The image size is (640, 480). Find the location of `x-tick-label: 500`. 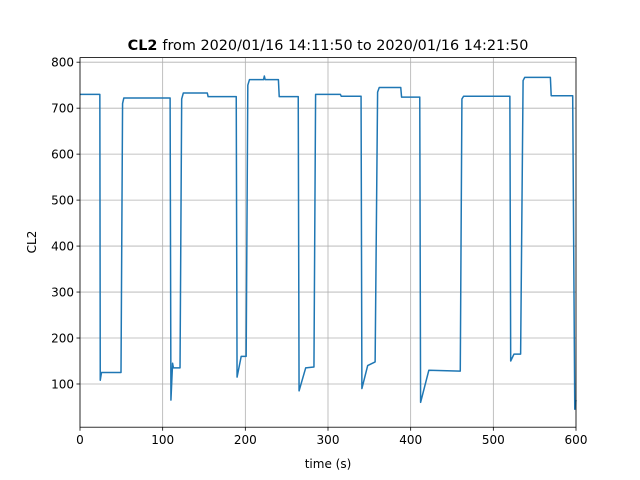

x-tick-label: 500 is located at coordinates (493, 440).